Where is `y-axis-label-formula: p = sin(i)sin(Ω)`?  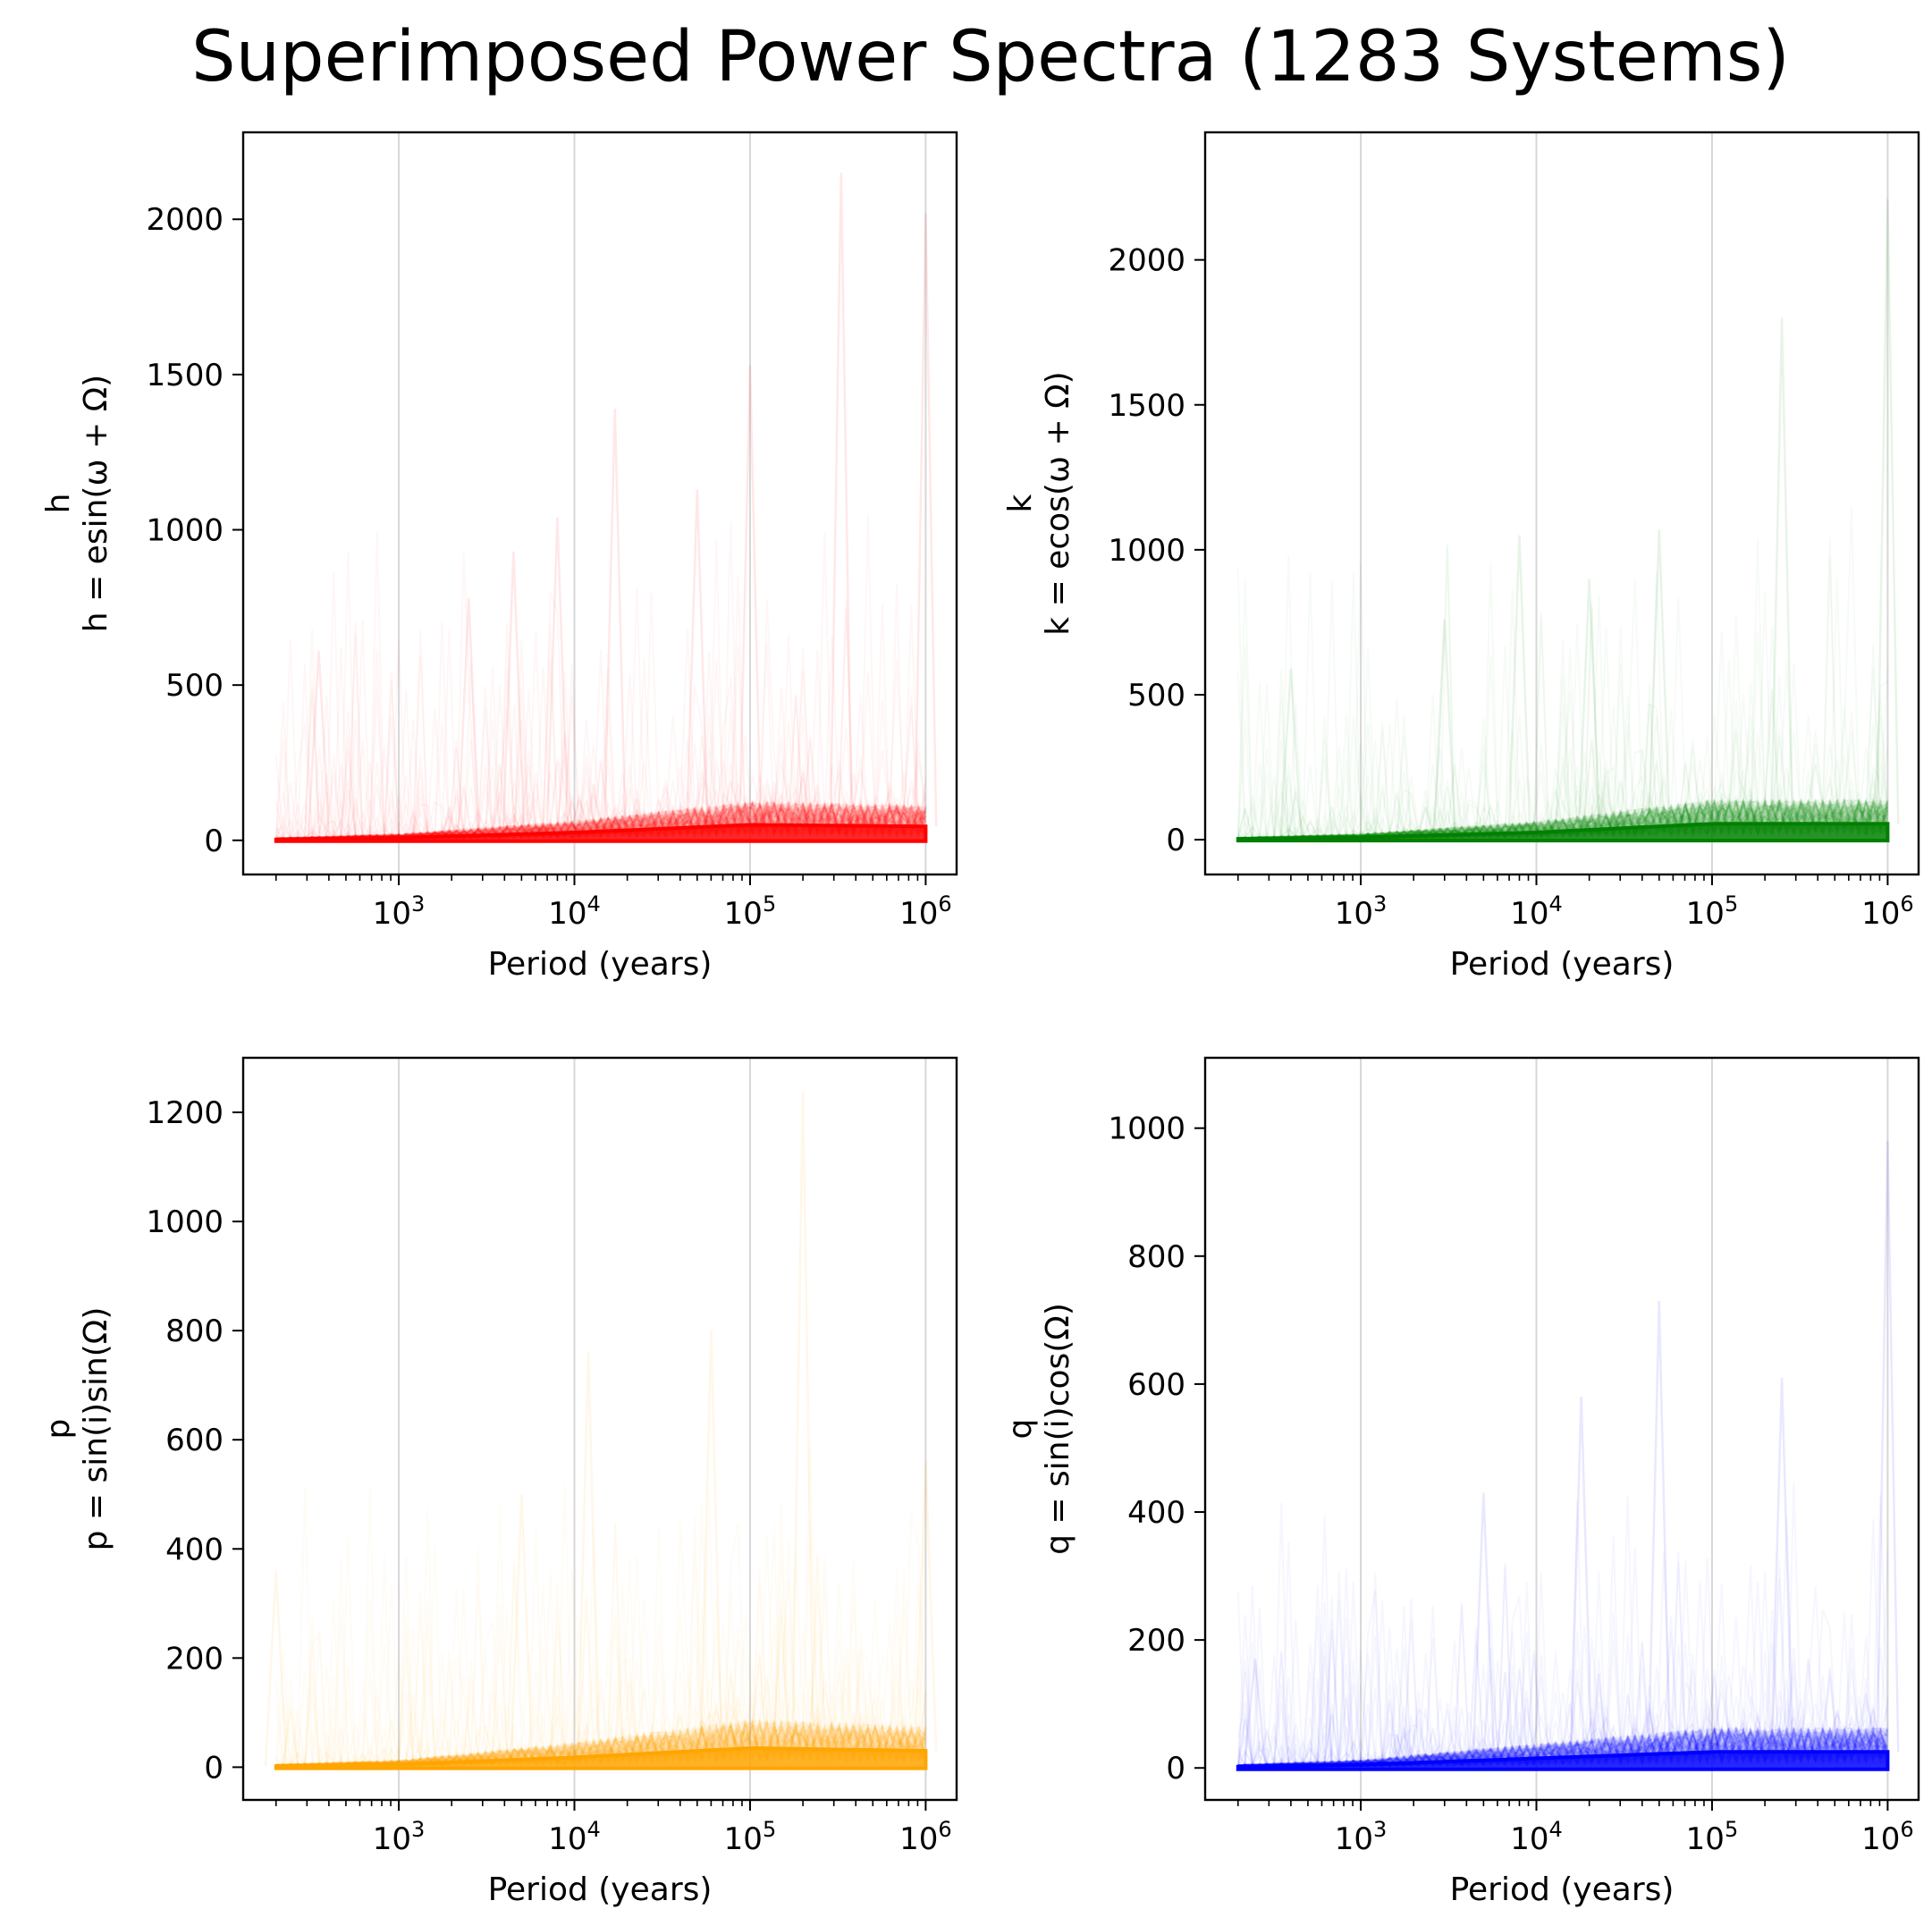
y-axis-label-formula: p = sin(i)sin(Ω) is located at coordinates (96, 1429).